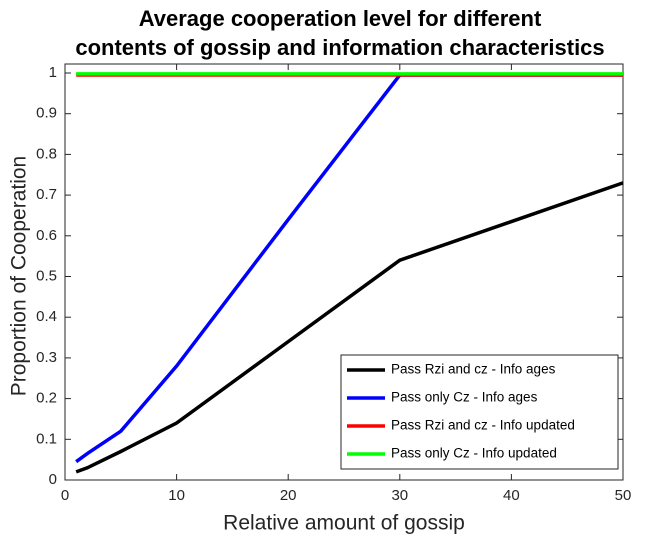 This screenshot has height=540, width=656. What do you see at coordinates (474, 453) in the screenshot?
I see `legend-label: Pass only Cz - Info updated` at bounding box center [474, 453].